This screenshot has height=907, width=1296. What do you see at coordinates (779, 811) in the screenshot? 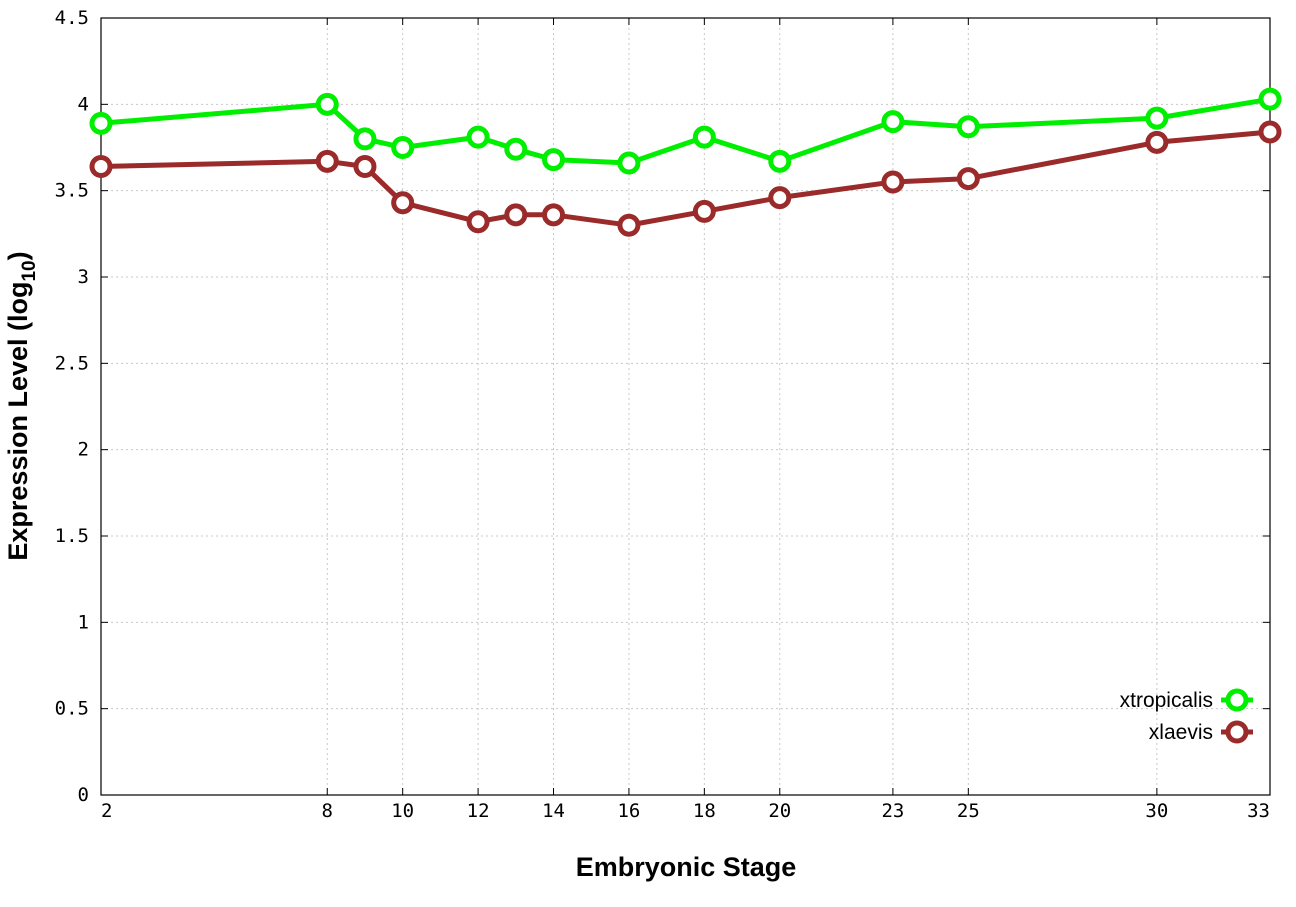
I see `x-tick-label: 20` at bounding box center [779, 811].